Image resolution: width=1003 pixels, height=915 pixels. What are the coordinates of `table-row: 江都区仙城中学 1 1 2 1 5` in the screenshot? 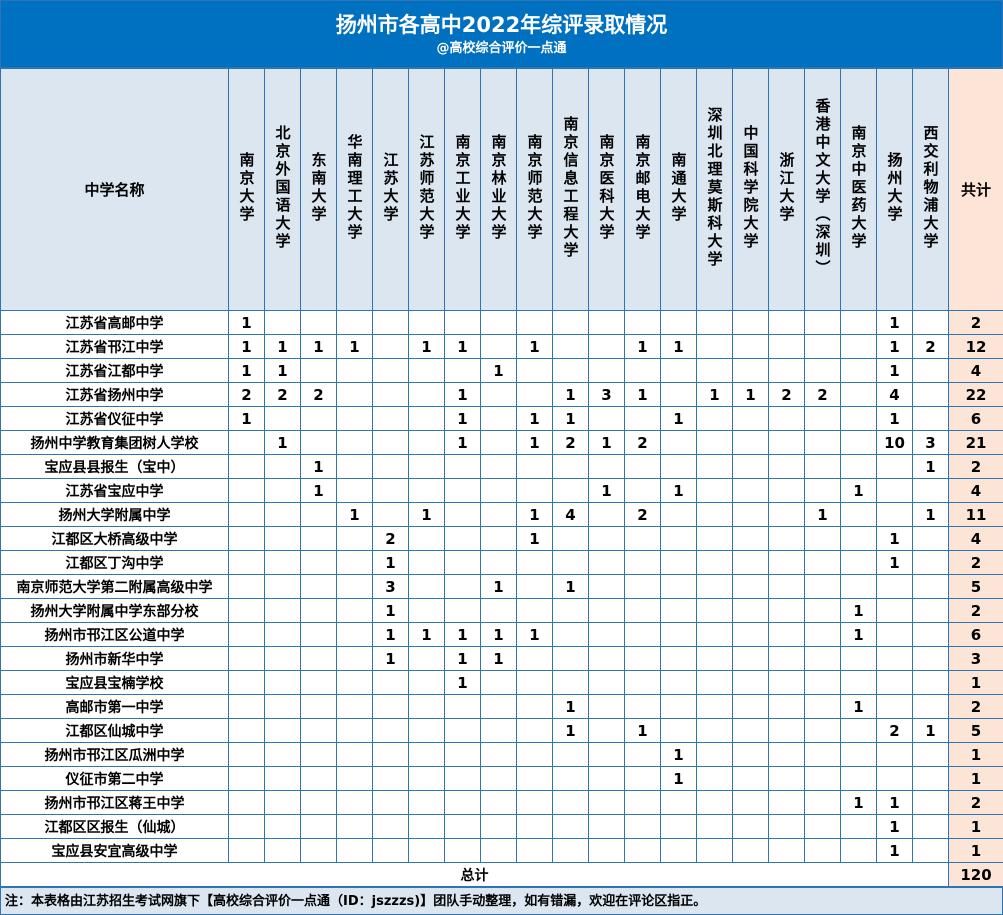 It's located at (501, 730).